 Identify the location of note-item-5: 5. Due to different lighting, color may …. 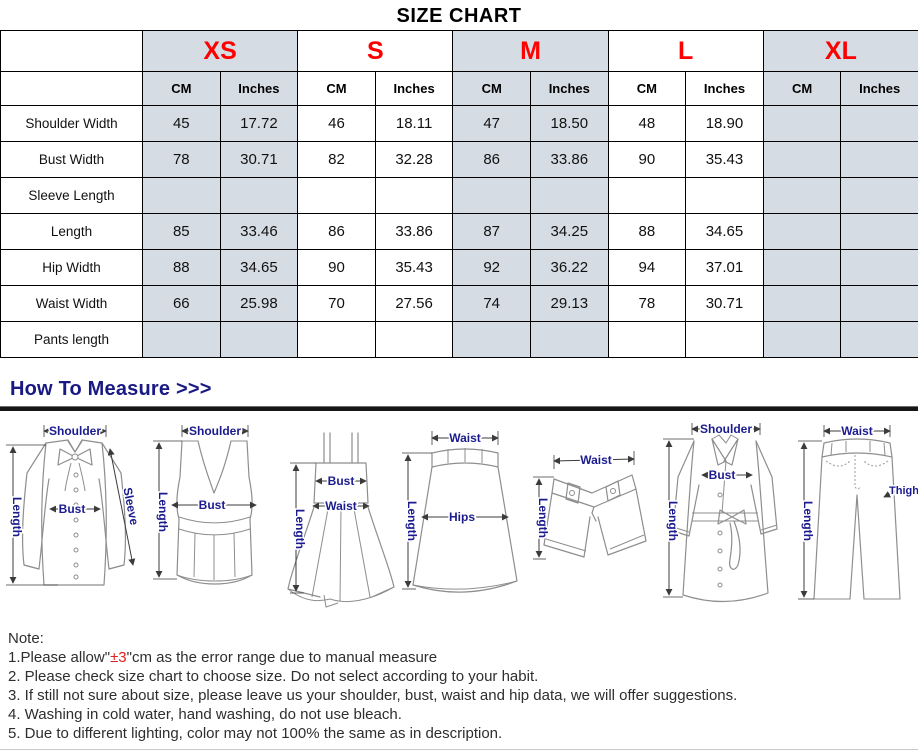
(255, 733).